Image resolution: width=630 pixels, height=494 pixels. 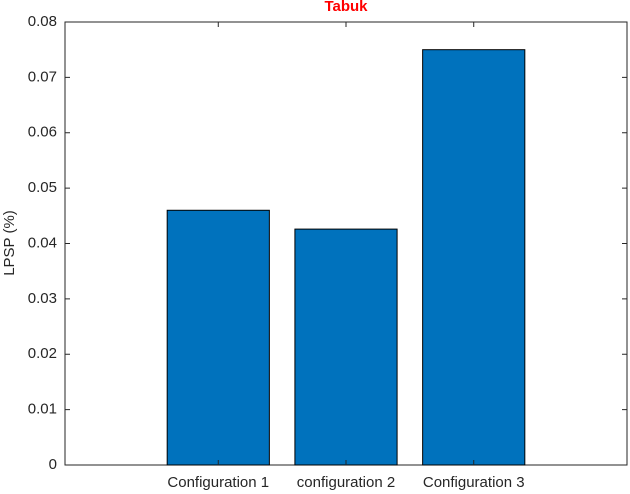 I want to click on chart-title: Tabuk, so click(x=346, y=7).